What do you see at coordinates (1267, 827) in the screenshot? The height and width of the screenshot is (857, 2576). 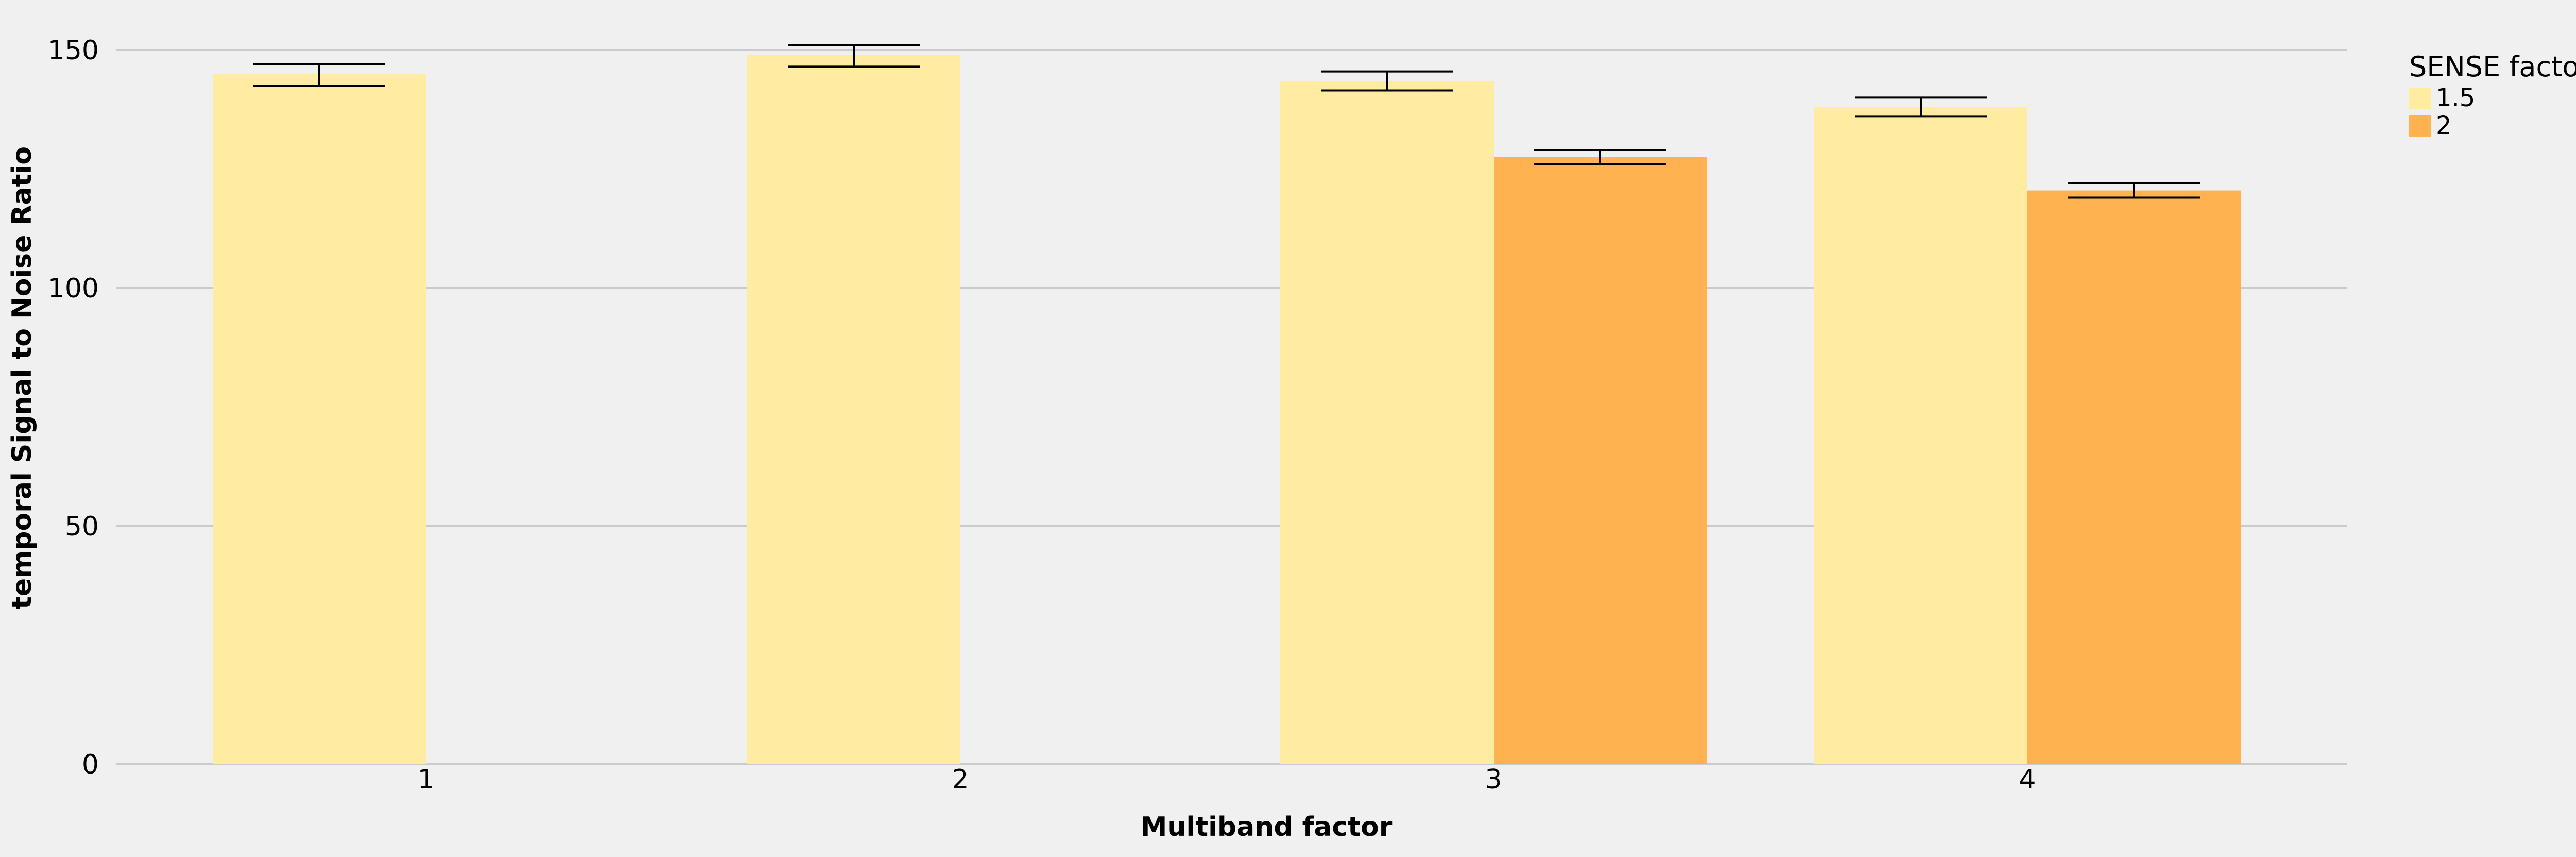 I see `x-axis-label: Multiband factor` at bounding box center [1267, 827].